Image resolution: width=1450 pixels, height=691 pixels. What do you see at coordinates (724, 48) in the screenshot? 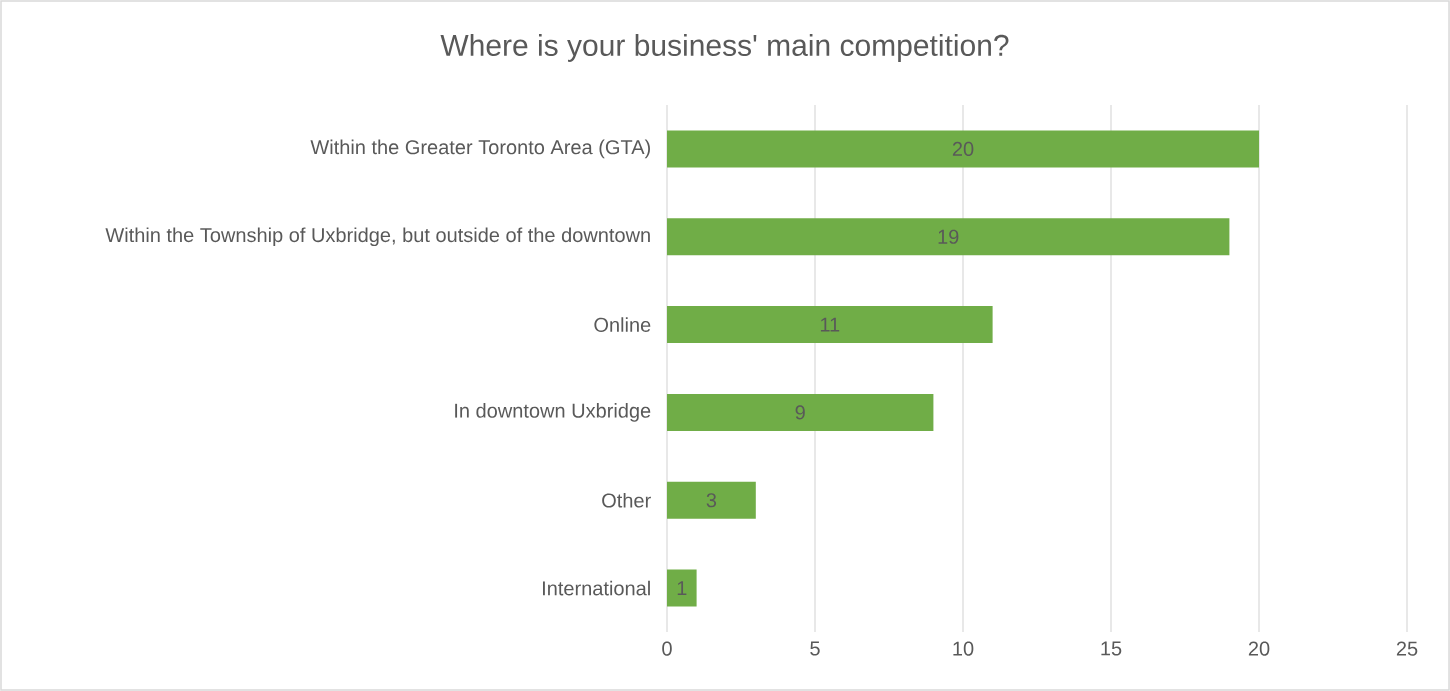
I see `chart-title: Where is your business' main competition?` at bounding box center [724, 48].